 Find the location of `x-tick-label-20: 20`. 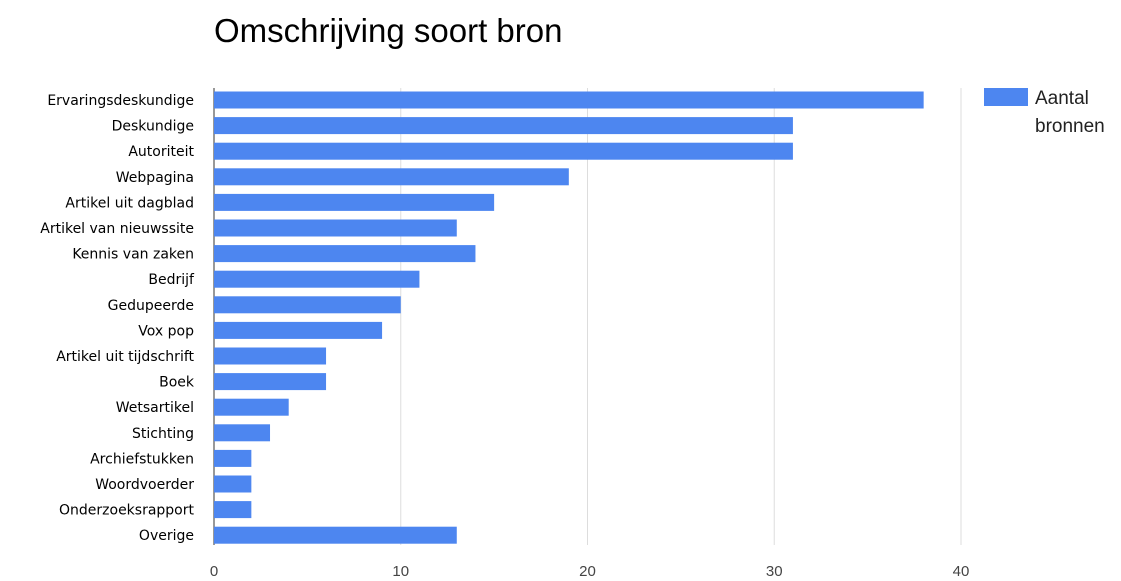

x-tick-label-20: 20 is located at coordinates (587, 571).